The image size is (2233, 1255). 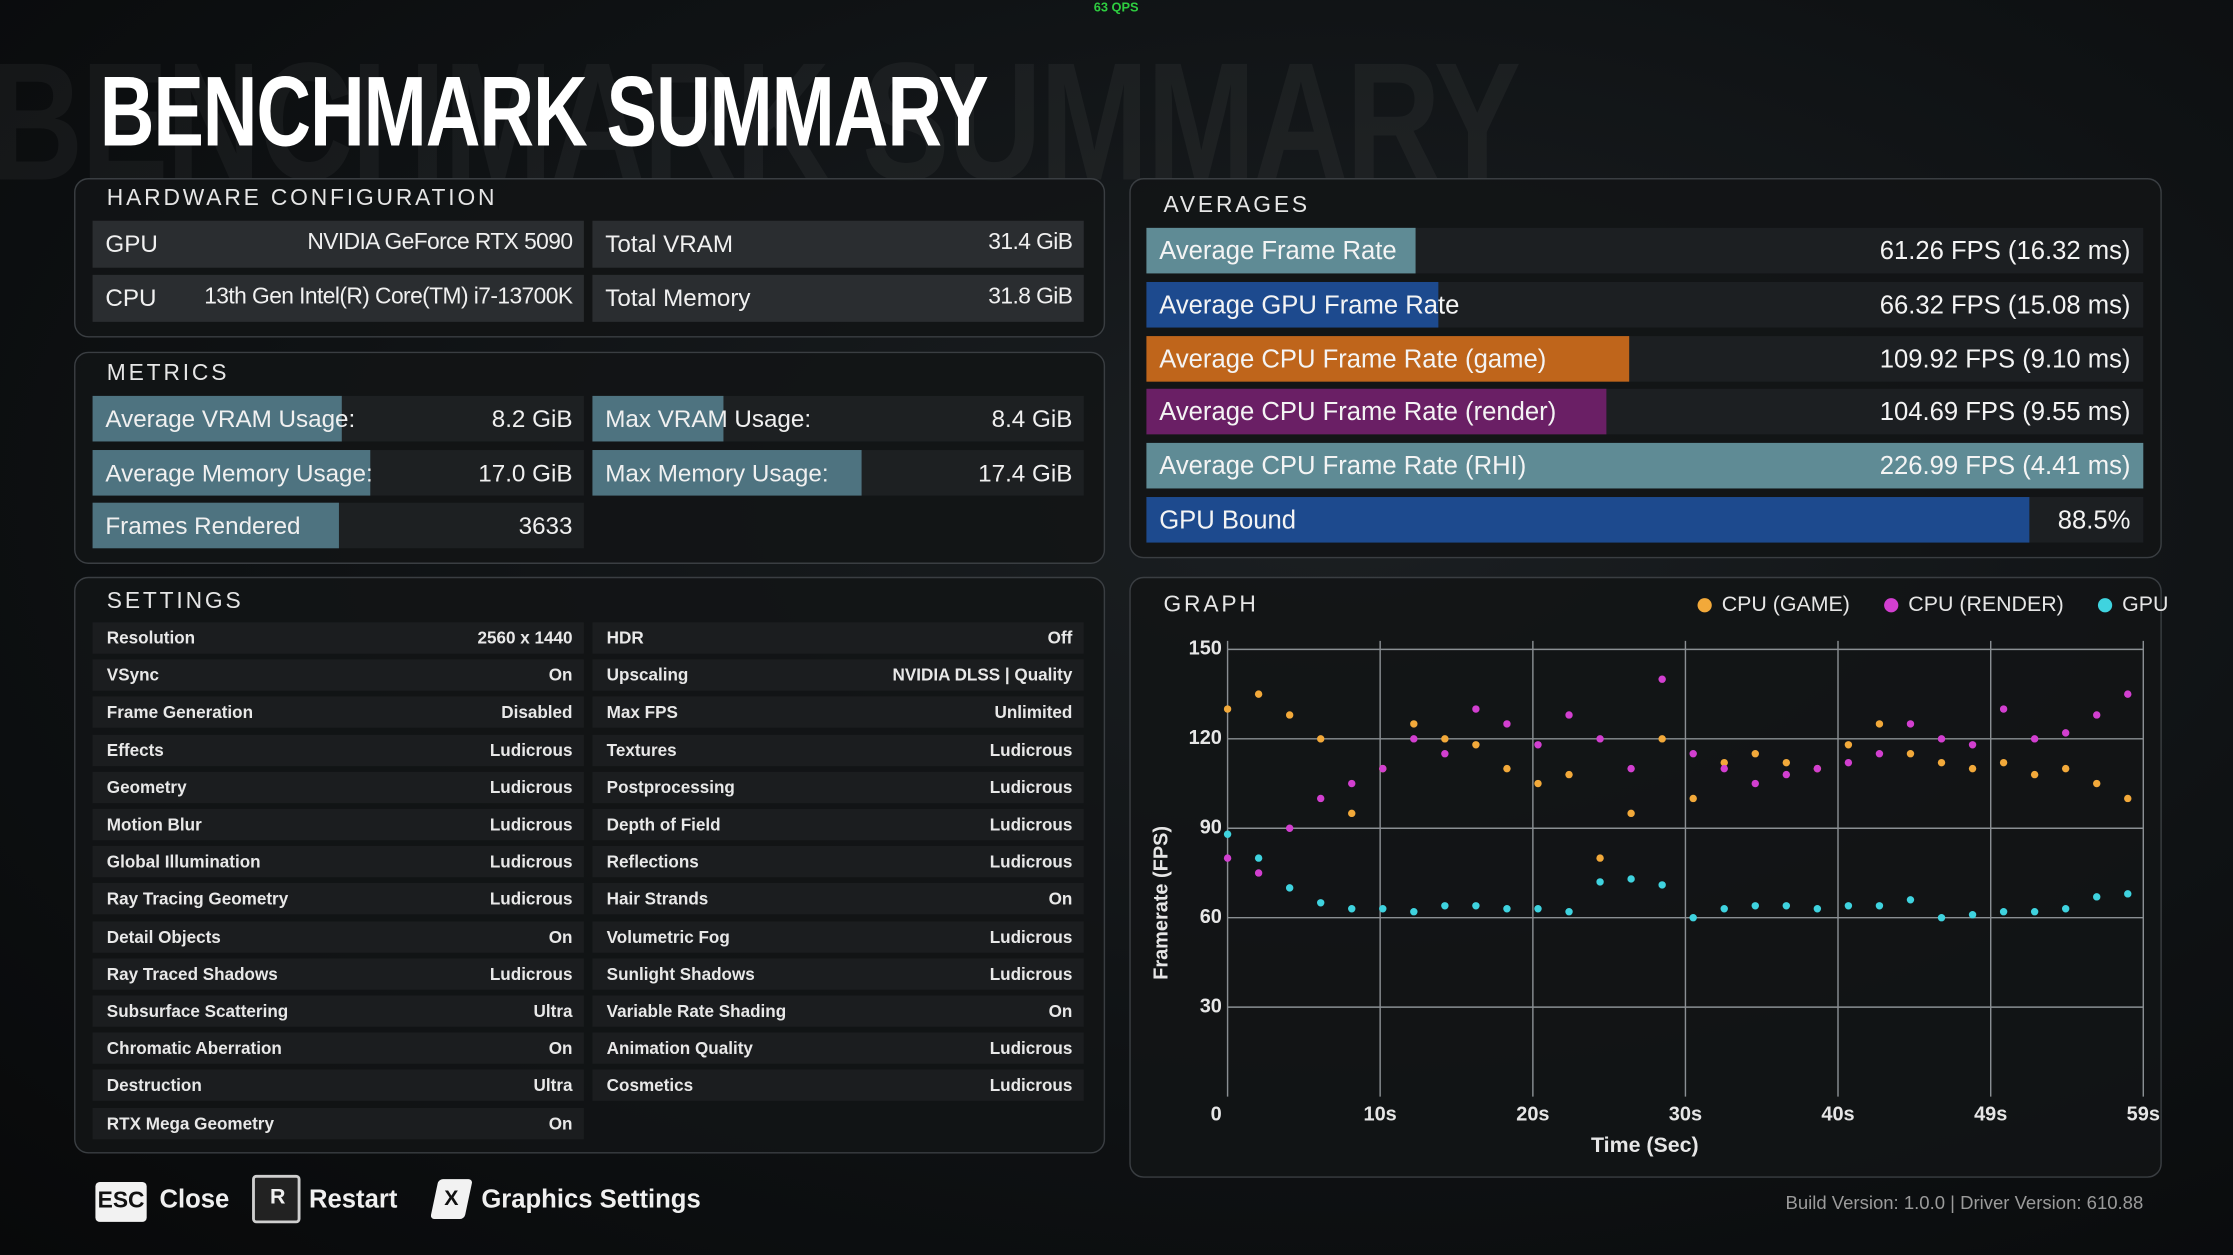 What do you see at coordinates (1236, 205) in the screenshot?
I see `section-title: AVERAGES` at bounding box center [1236, 205].